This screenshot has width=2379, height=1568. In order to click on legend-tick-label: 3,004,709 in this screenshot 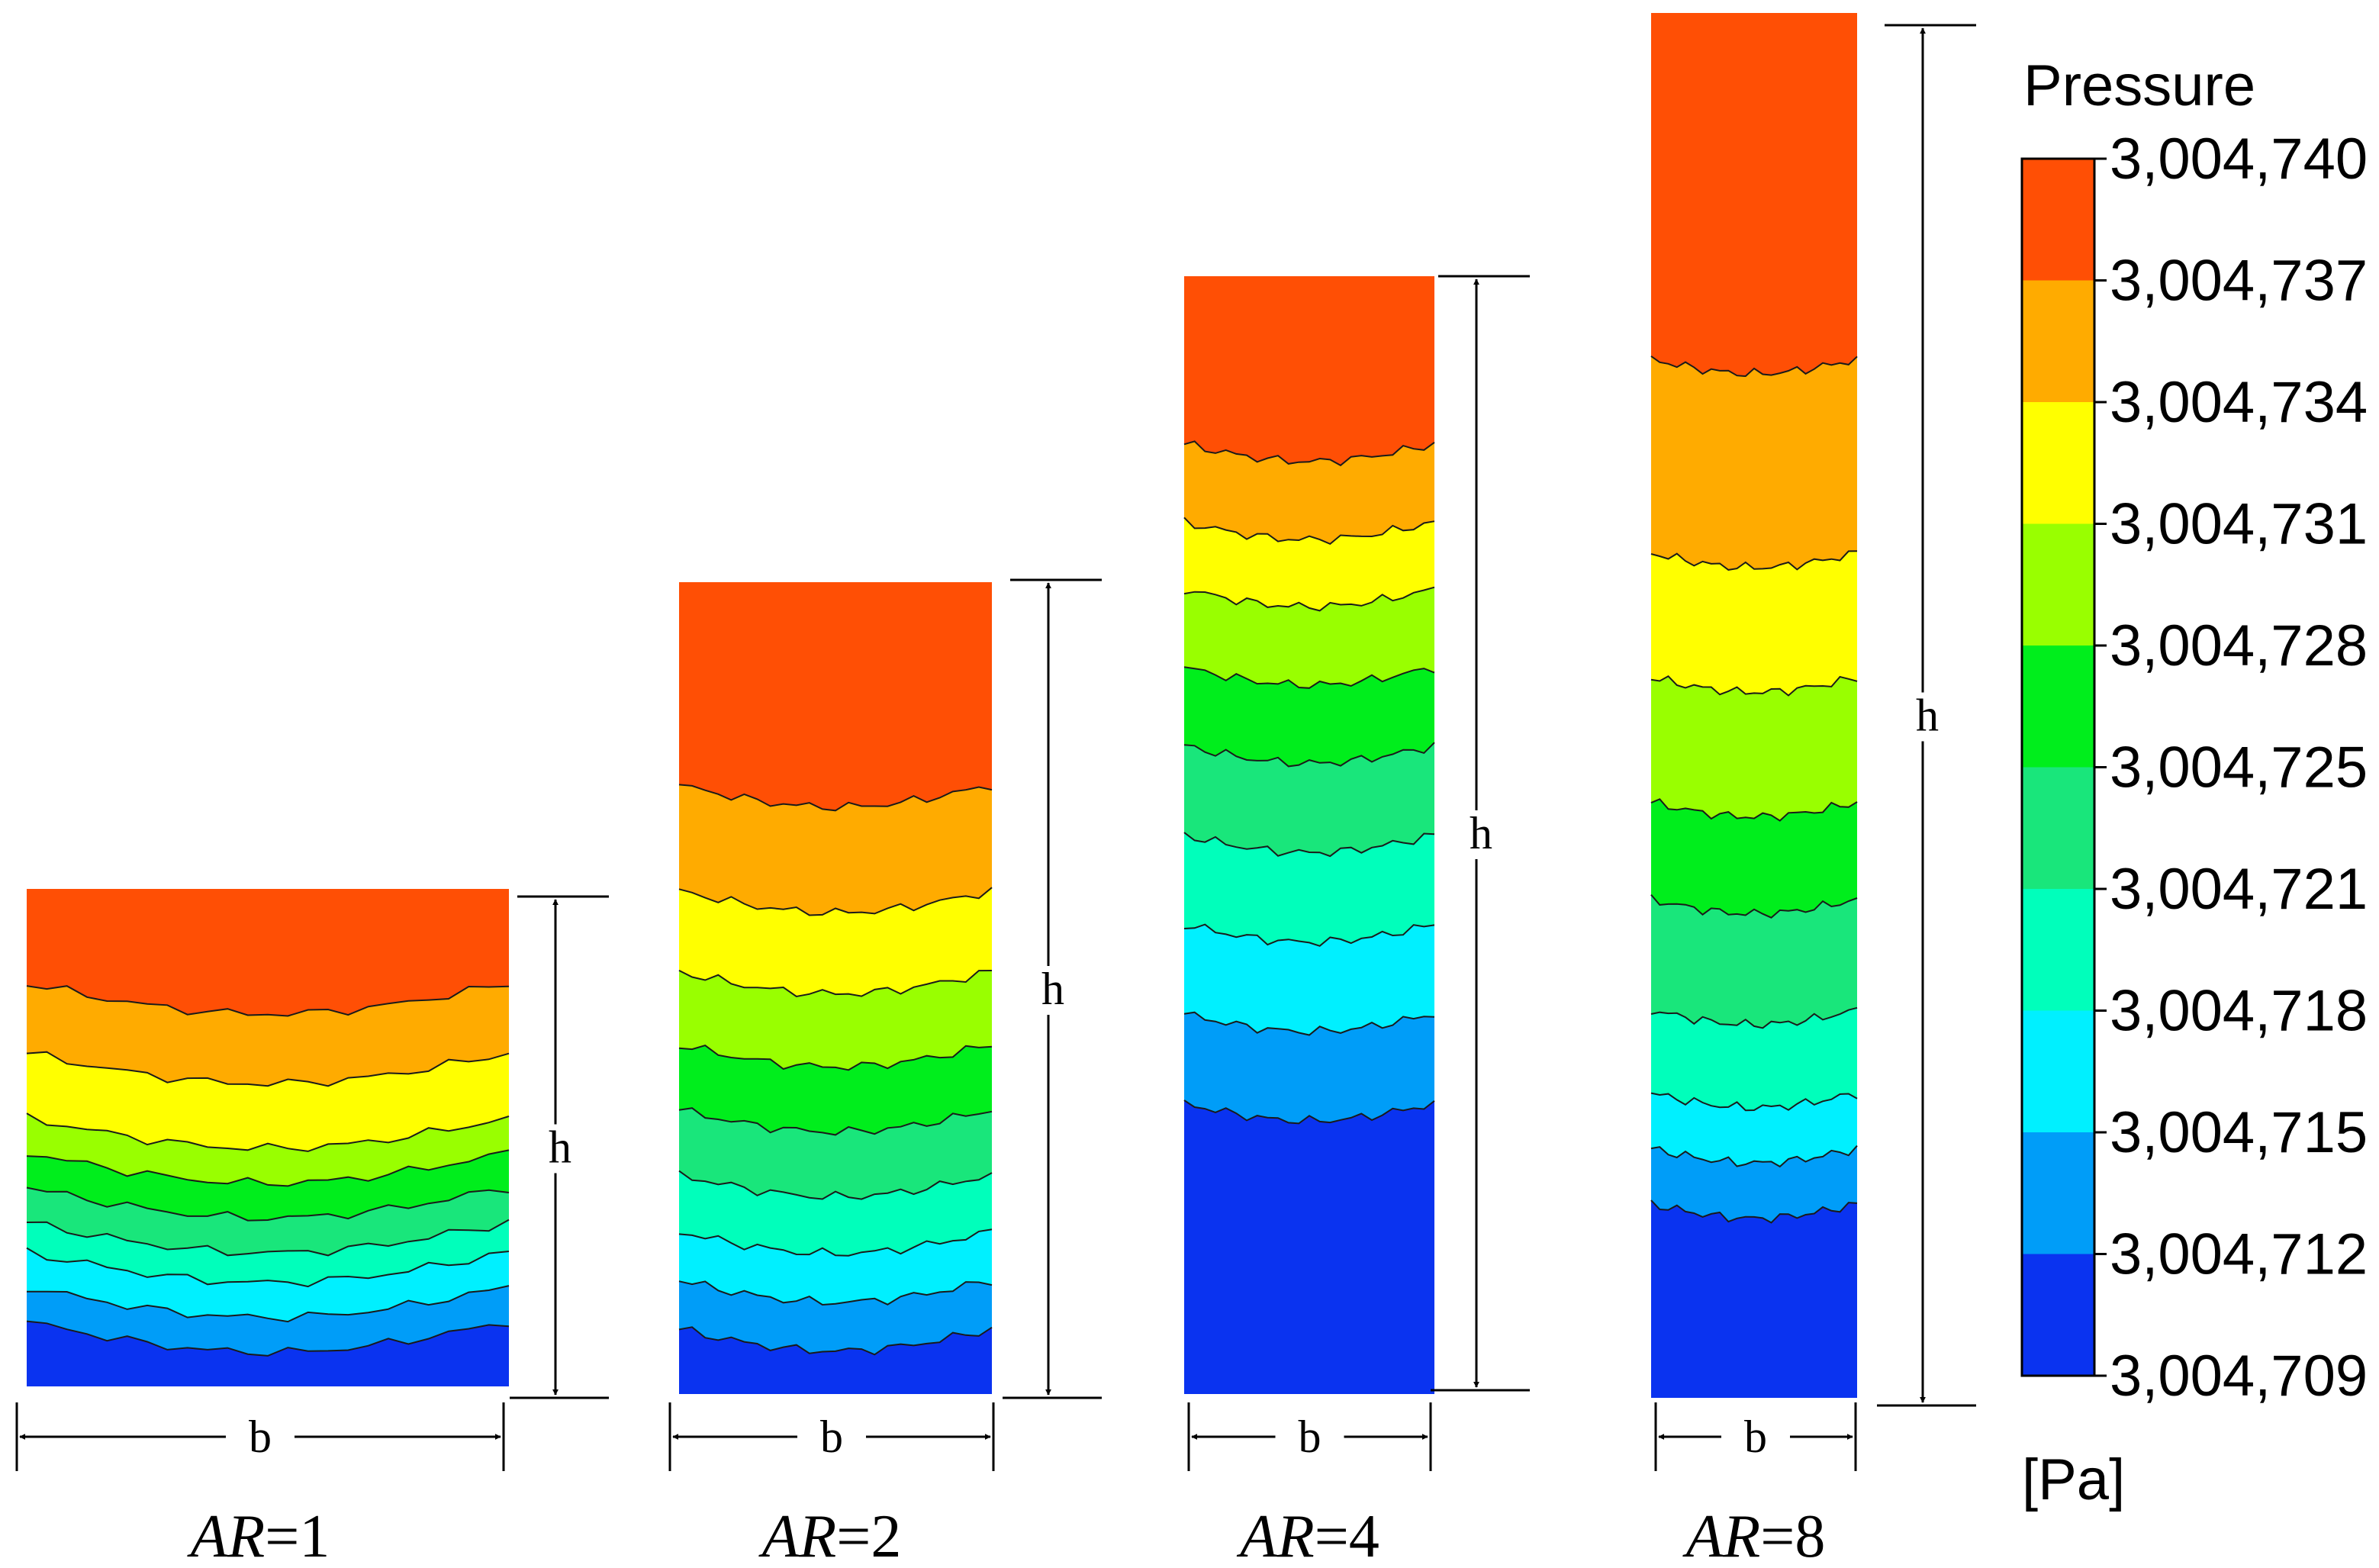, I will do `click(2239, 1376)`.